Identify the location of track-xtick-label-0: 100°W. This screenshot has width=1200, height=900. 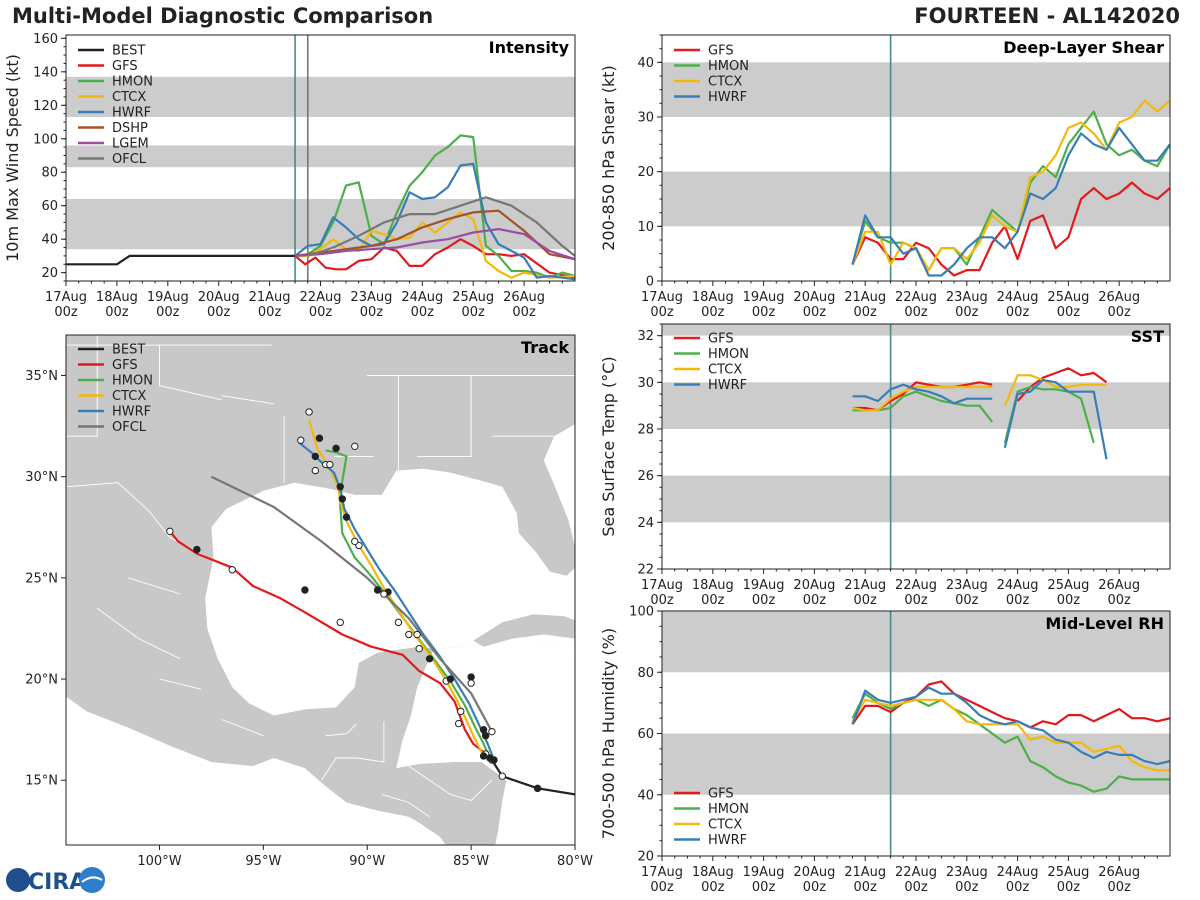
(159, 861).